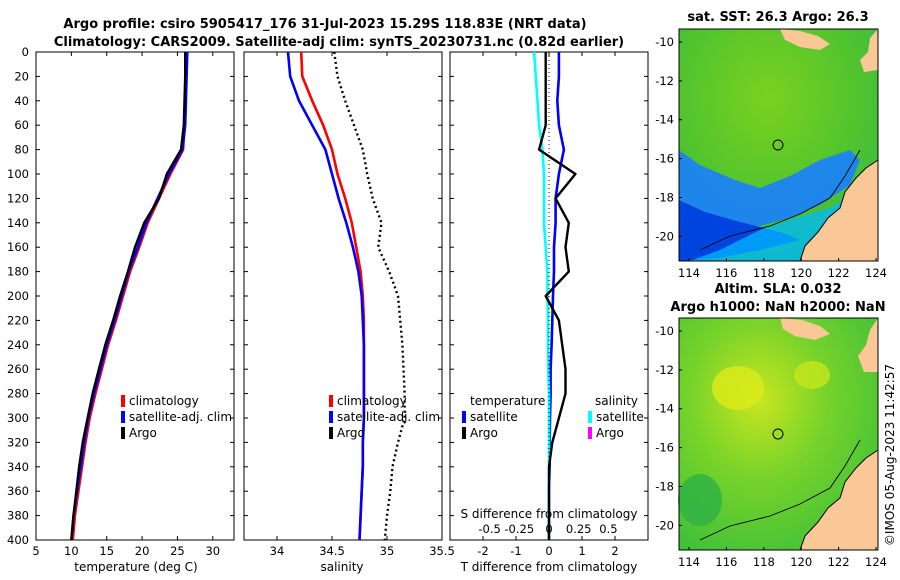 This screenshot has width=900, height=580. What do you see at coordinates (106, 551) in the screenshot?
I see `x-tick-label: 15` at bounding box center [106, 551].